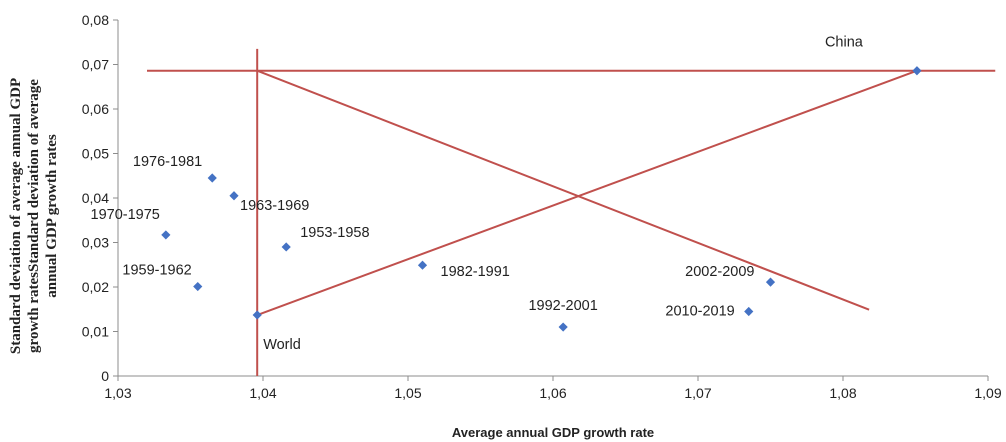  Describe the element at coordinates (553, 432) in the screenshot. I see `x-axis-label: Average annual GDP growth rate` at that location.